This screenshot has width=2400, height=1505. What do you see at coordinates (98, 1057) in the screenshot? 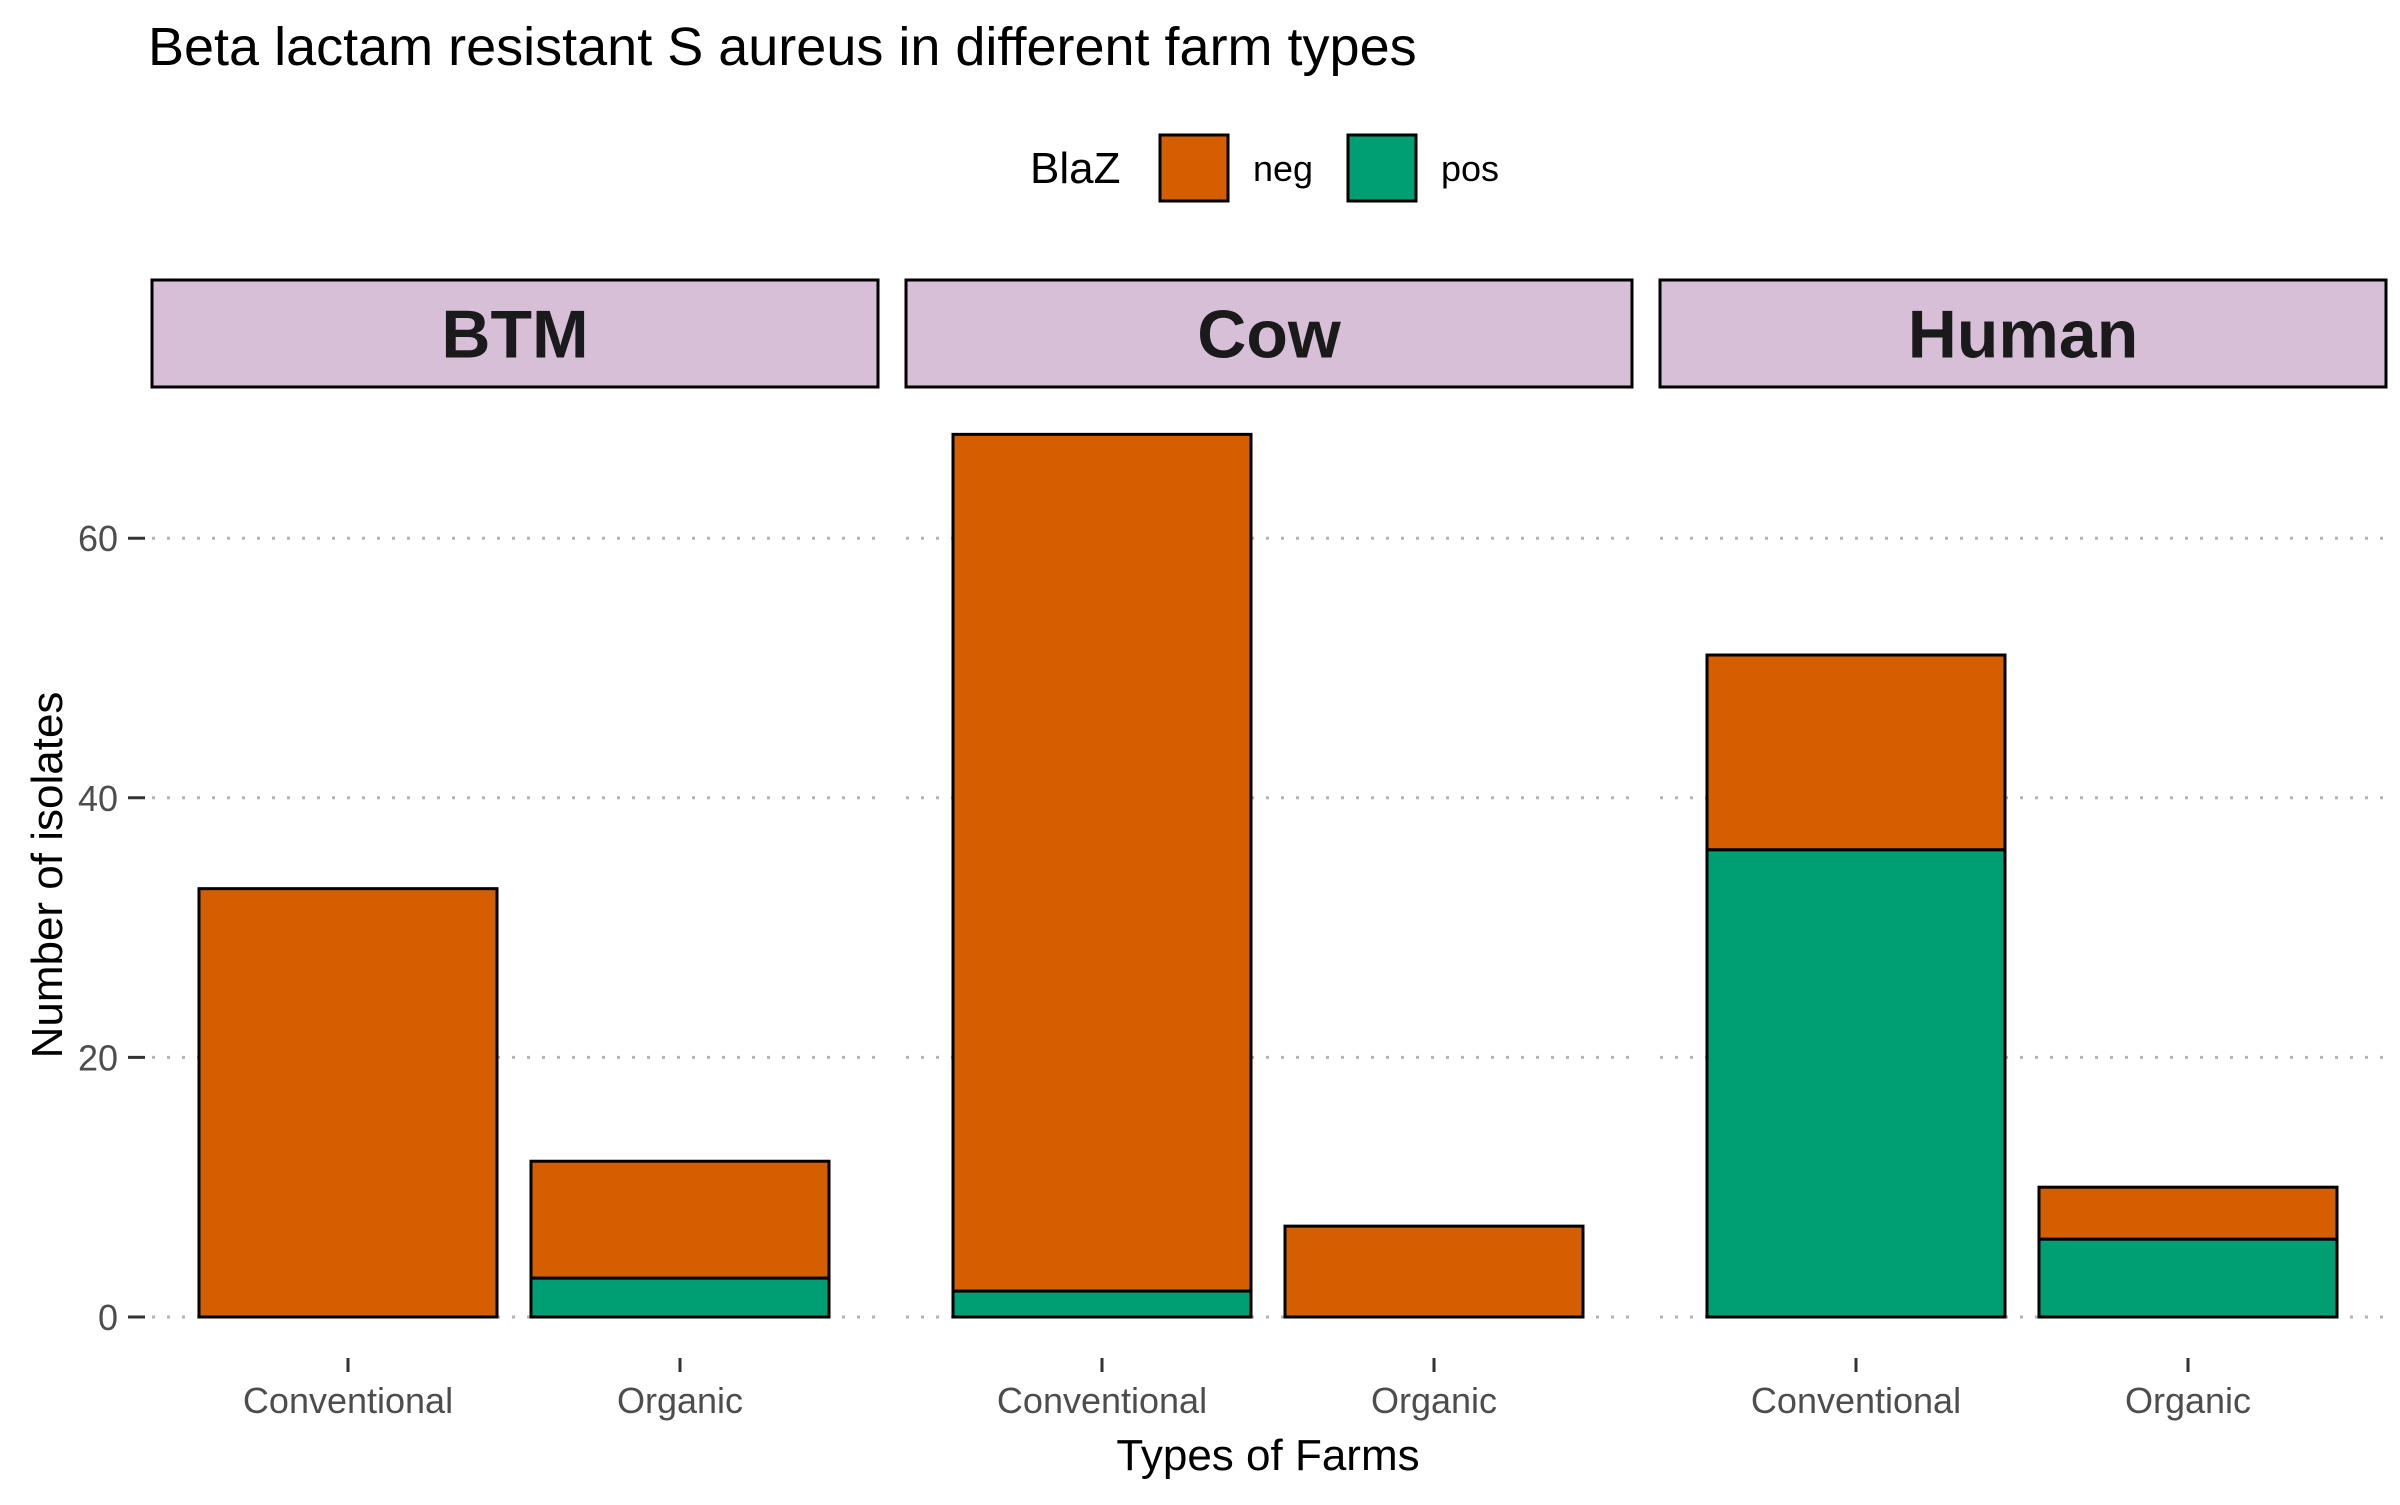
I see `y-tick-label: 20` at bounding box center [98, 1057].